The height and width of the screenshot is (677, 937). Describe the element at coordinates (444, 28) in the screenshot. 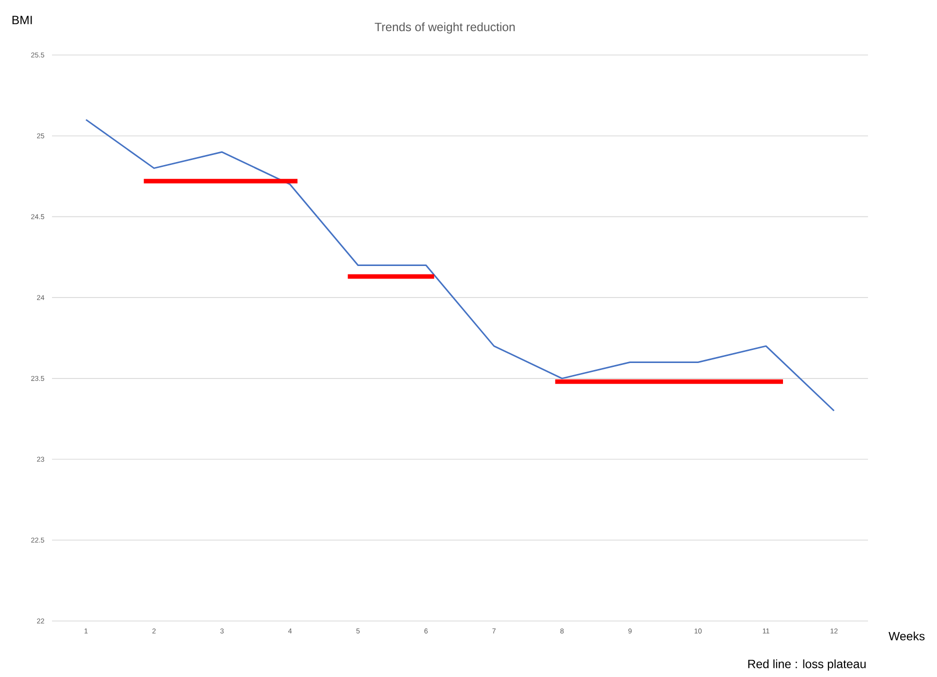

I see `chart-title: Trends of weight reduction` at that location.